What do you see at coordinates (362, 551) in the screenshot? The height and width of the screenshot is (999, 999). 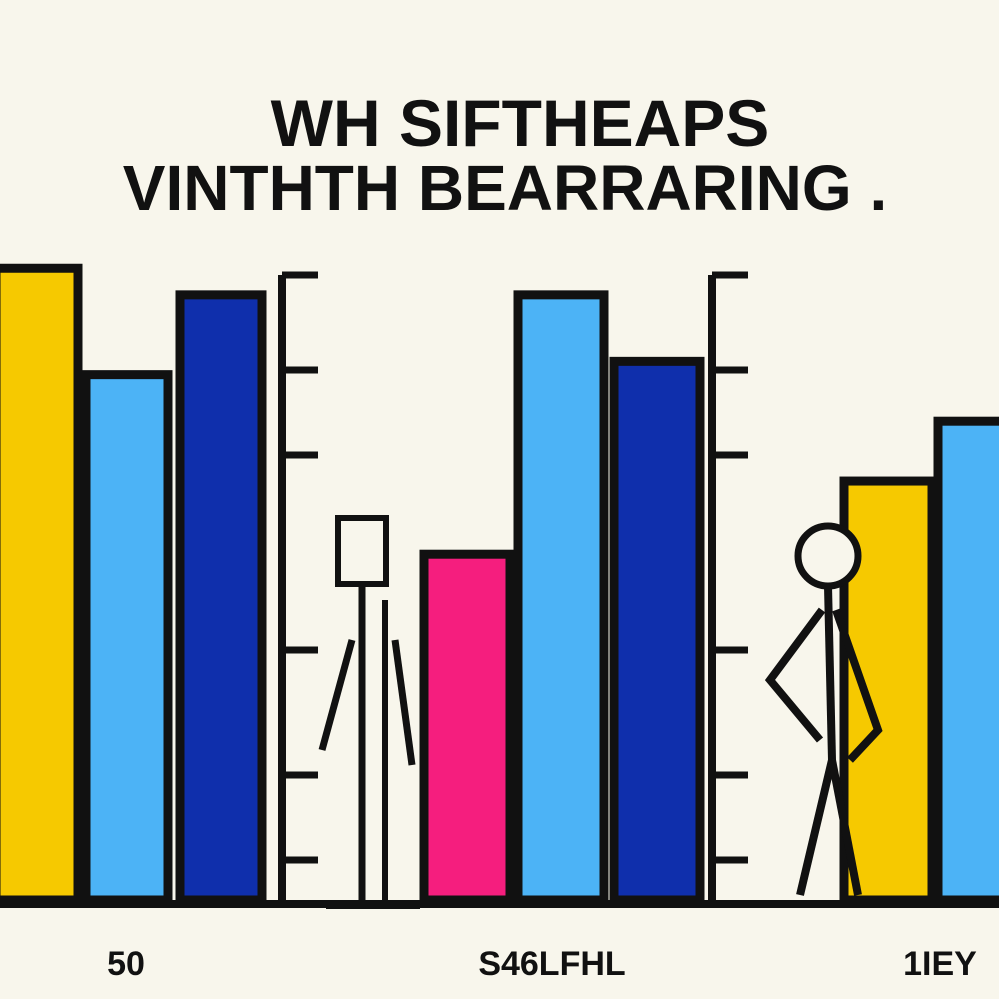 I see `figure-1-head` at bounding box center [362, 551].